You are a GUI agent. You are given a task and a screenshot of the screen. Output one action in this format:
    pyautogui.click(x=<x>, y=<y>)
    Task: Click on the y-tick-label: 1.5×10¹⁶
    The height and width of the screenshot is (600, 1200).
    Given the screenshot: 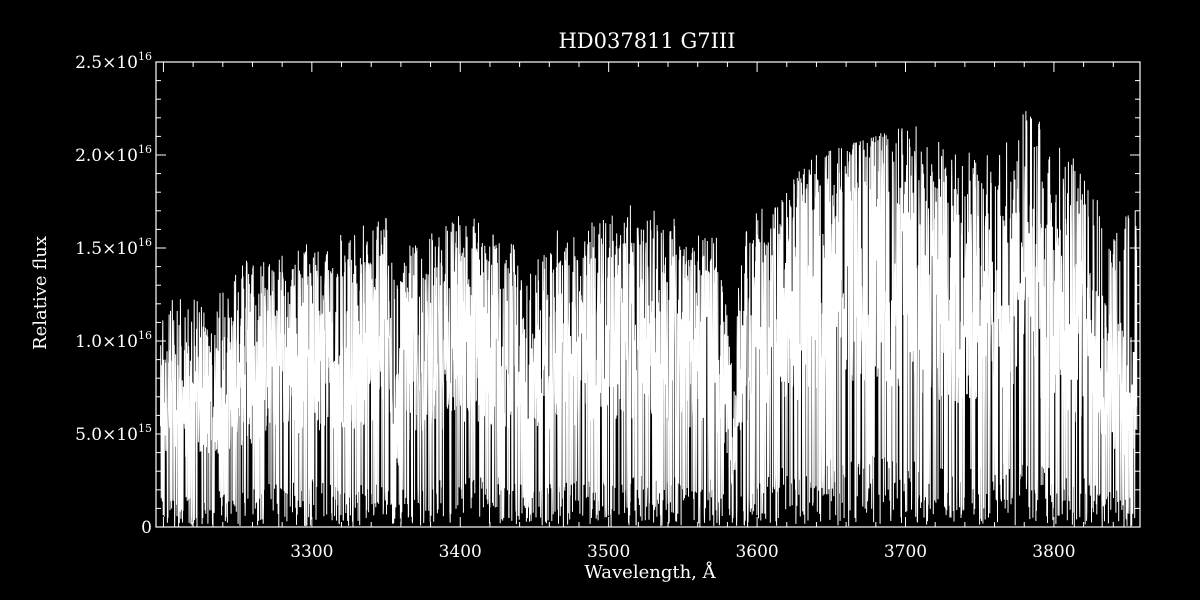 What is the action you would take?
    pyautogui.click(x=113, y=247)
    